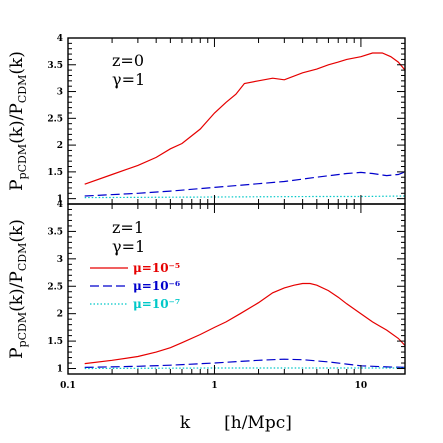 The image size is (443, 443). I want to click on bottom-annotation-z: z=1, so click(128, 227).